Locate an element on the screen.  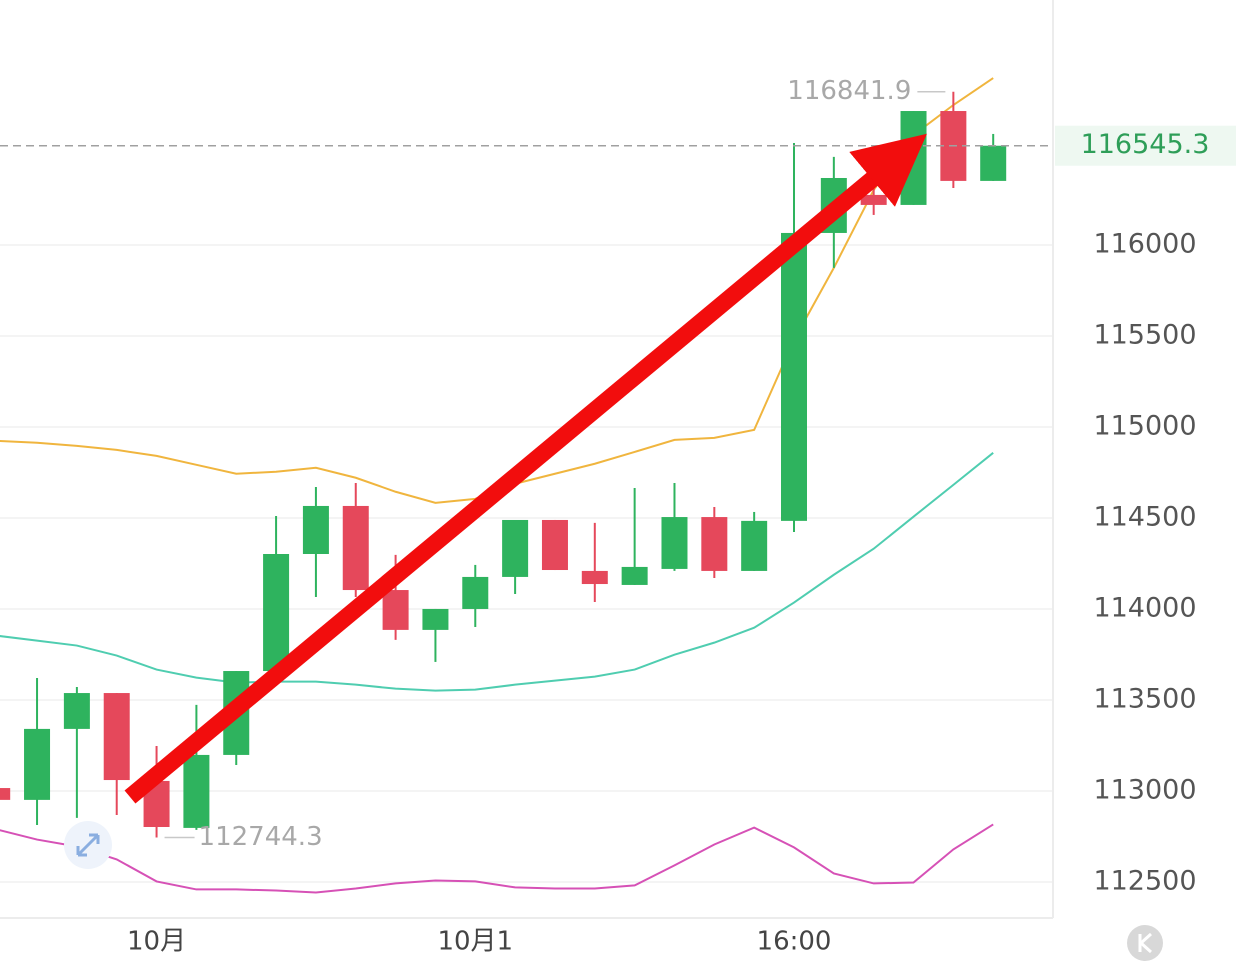
band-line is located at coordinates (497, 858).